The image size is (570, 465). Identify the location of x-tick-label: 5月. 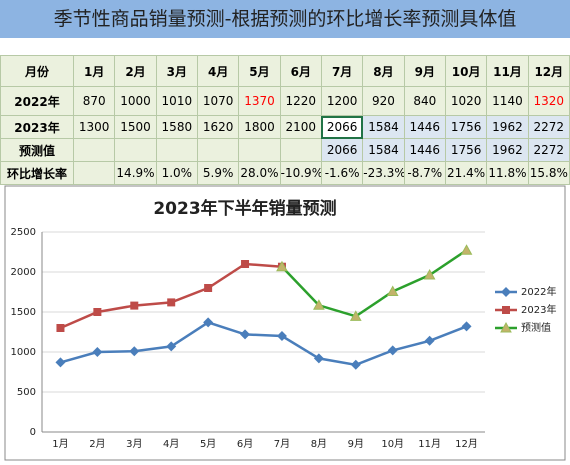
(208, 444).